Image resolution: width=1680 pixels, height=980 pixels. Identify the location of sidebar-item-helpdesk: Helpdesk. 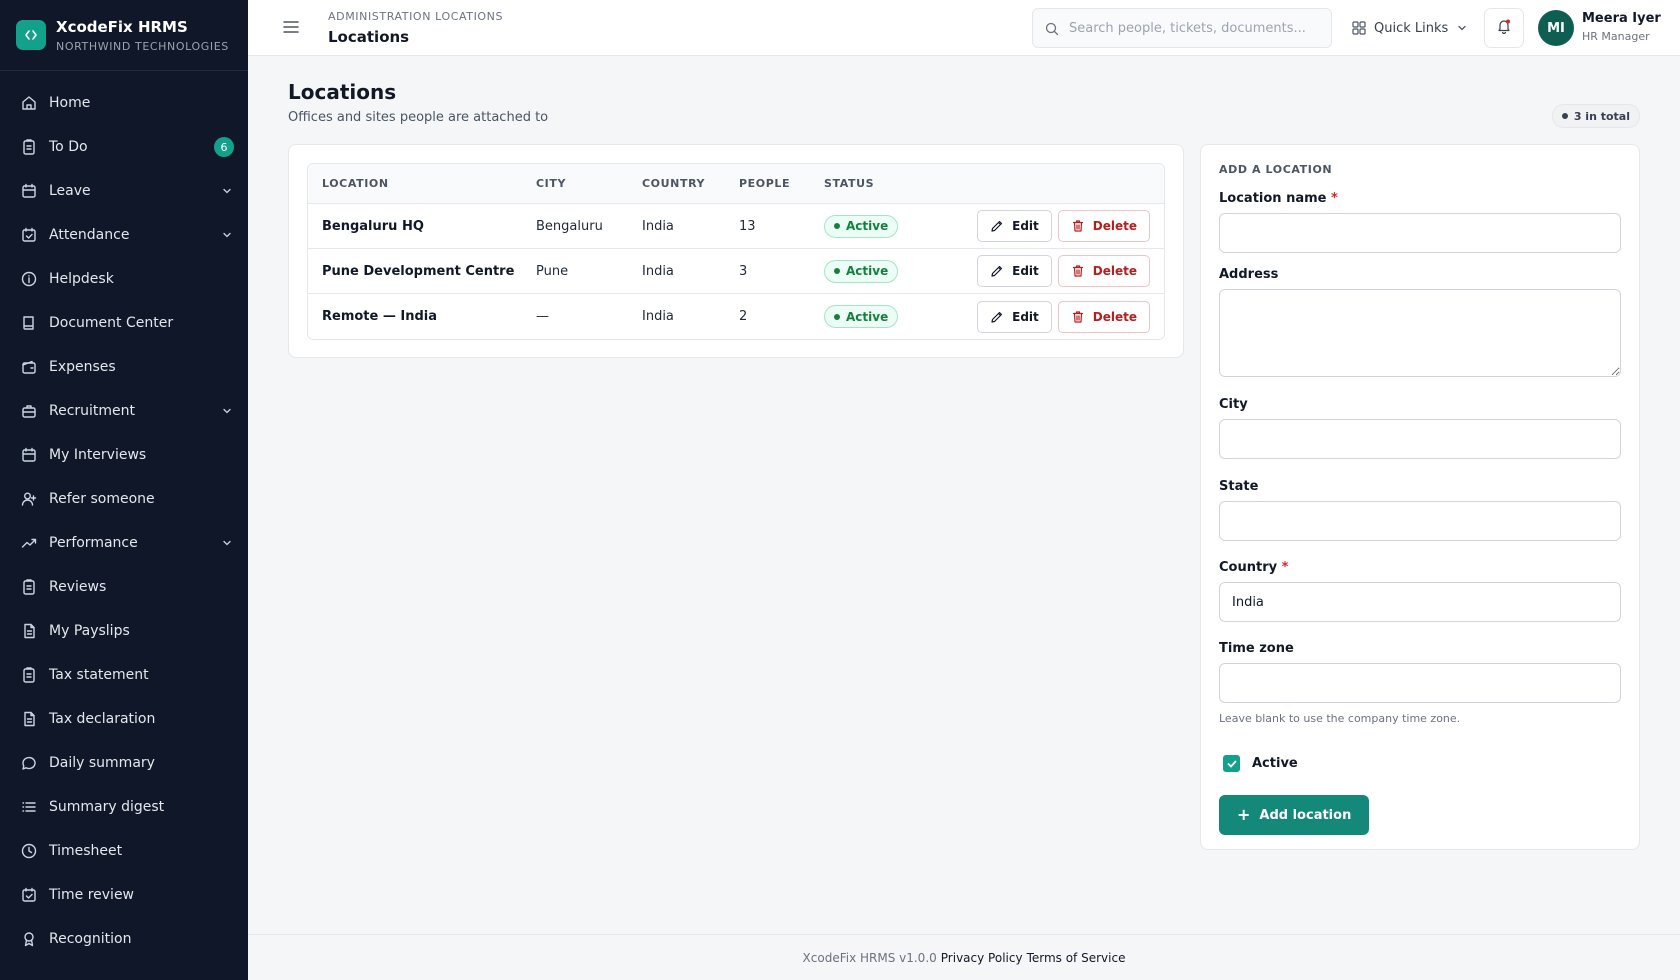
(124, 279).